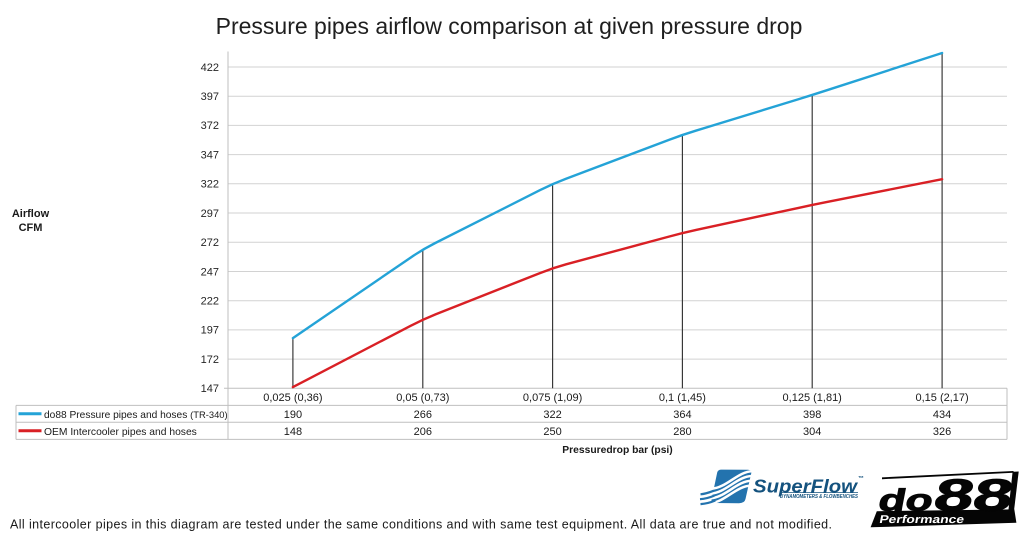 The width and height of the screenshot is (1024, 542). I want to click on svg-text: 364, so click(682, 415).